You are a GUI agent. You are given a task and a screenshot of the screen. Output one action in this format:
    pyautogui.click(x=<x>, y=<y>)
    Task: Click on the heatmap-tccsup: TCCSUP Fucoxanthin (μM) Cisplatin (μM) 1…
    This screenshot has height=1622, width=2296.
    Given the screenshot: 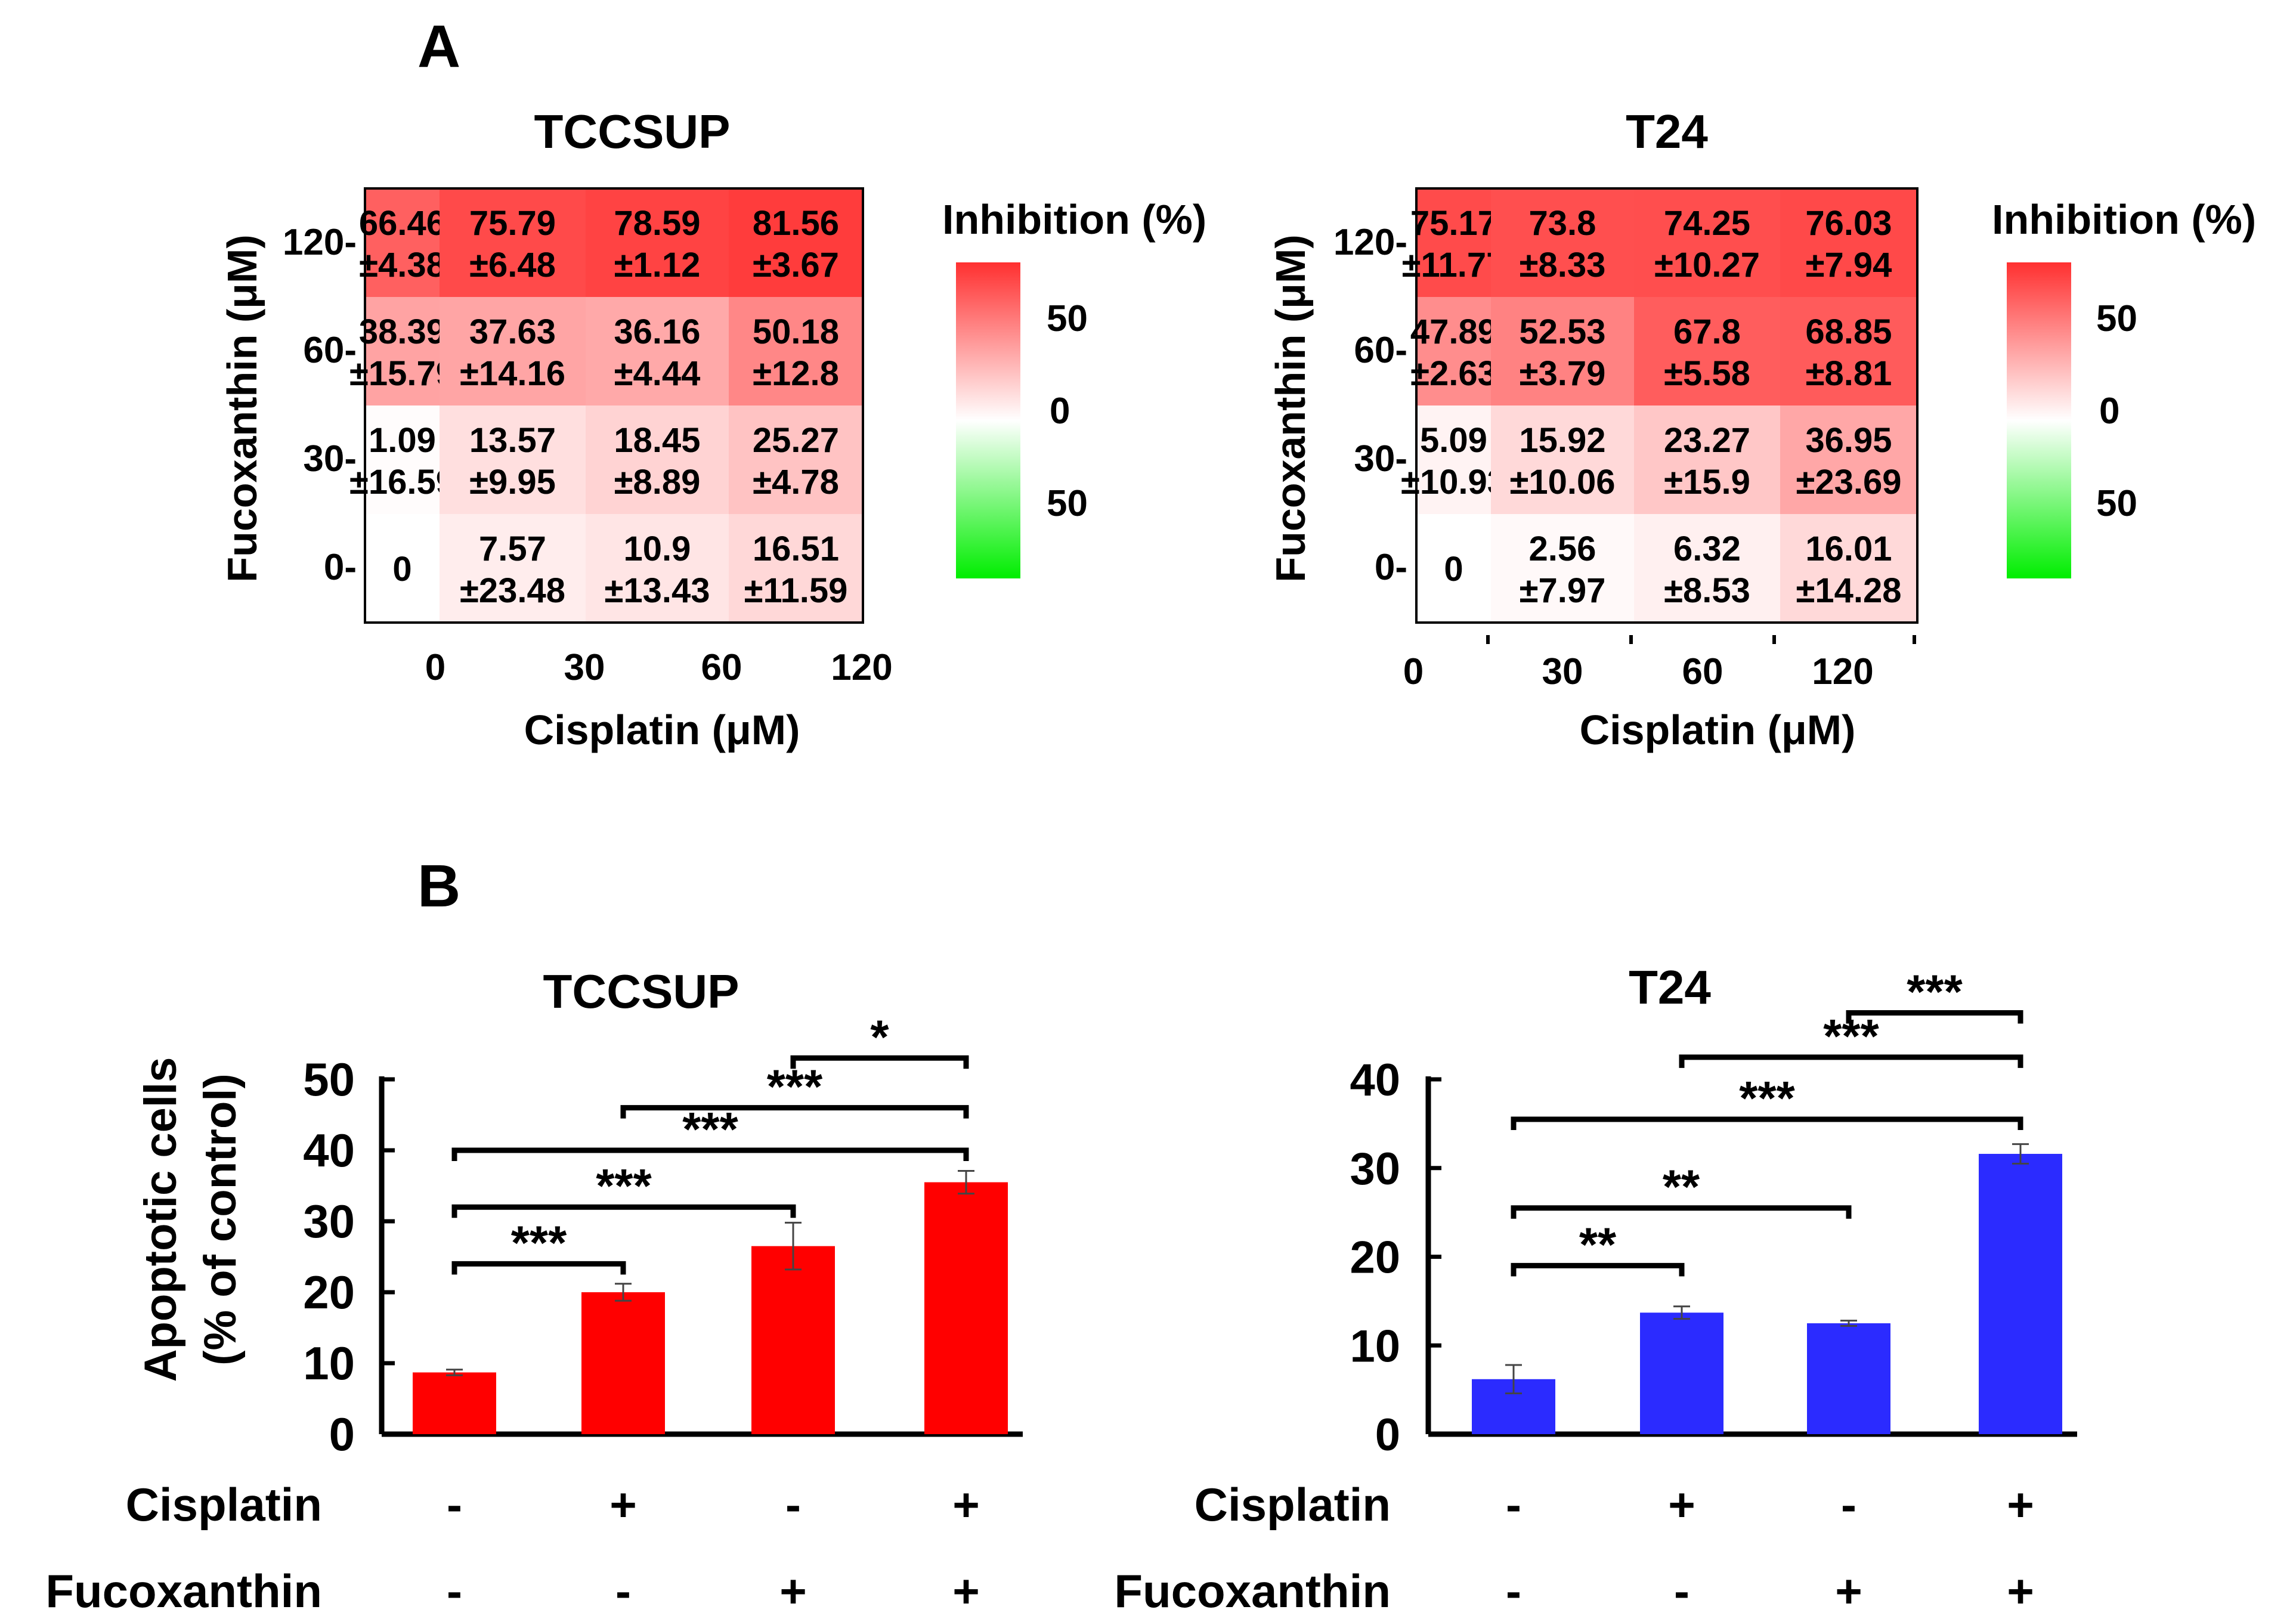 What is the action you would take?
    pyautogui.click(x=556, y=429)
    